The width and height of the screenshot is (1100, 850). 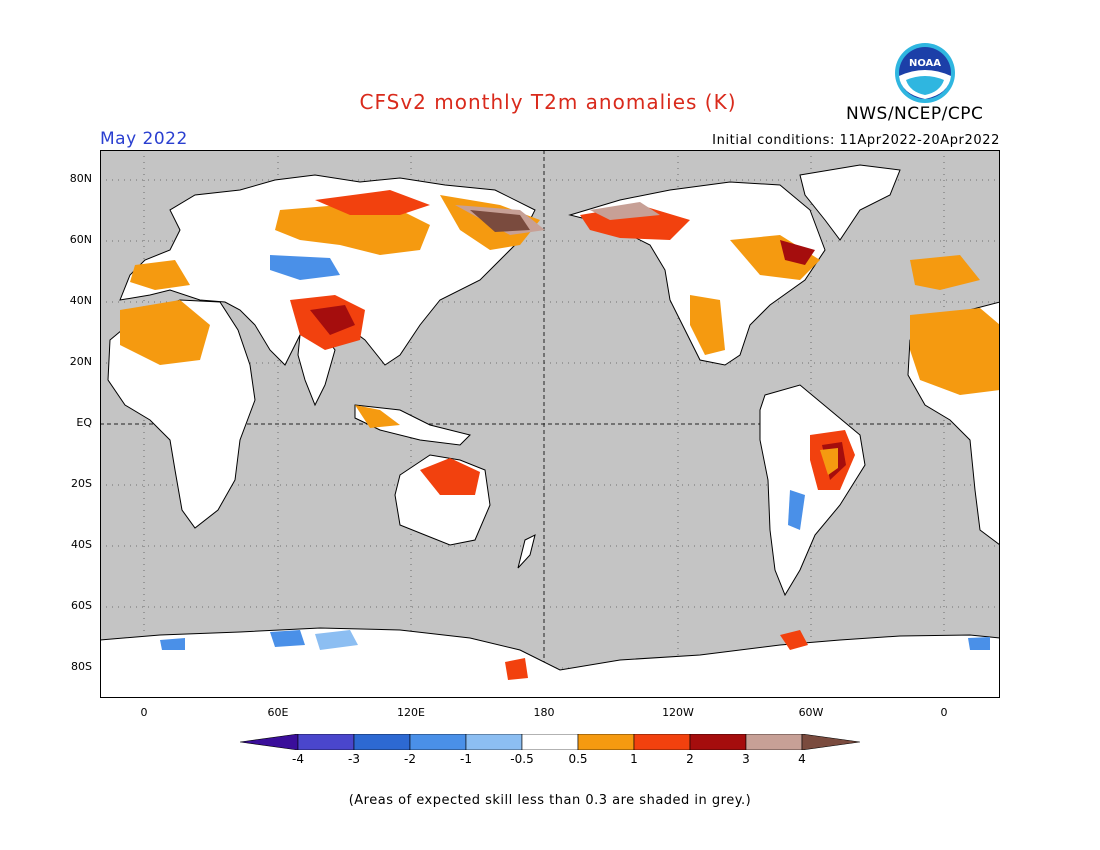 What do you see at coordinates (84, 422) in the screenshot?
I see `lat-label-eq: EQ` at bounding box center [84, 422].